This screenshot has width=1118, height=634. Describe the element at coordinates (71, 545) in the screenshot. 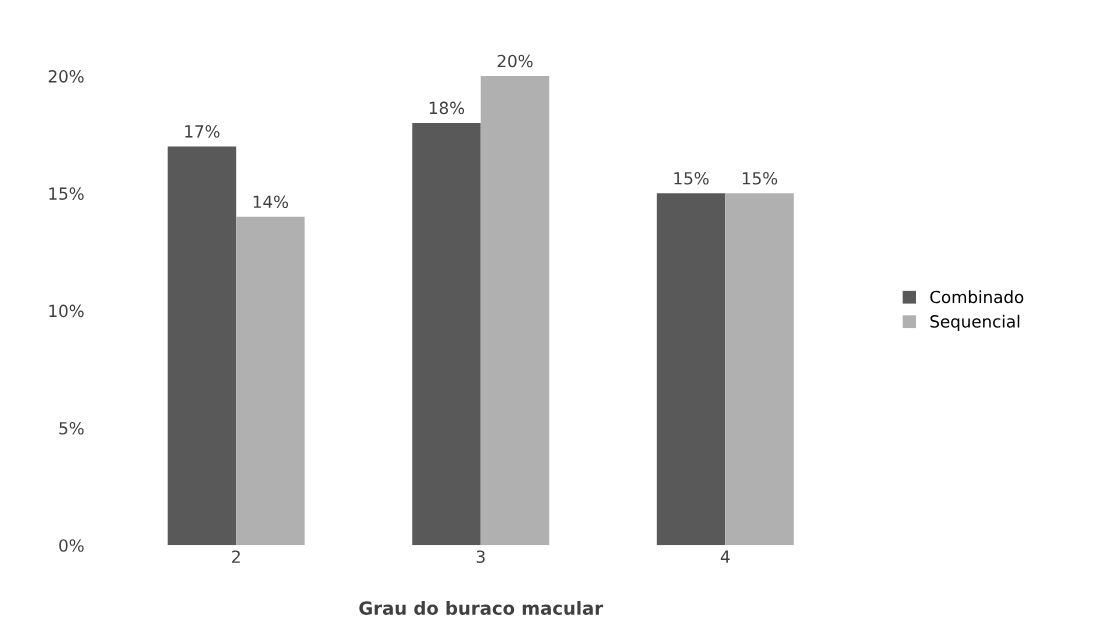

I see `y-tick-label: 0%` at that location.